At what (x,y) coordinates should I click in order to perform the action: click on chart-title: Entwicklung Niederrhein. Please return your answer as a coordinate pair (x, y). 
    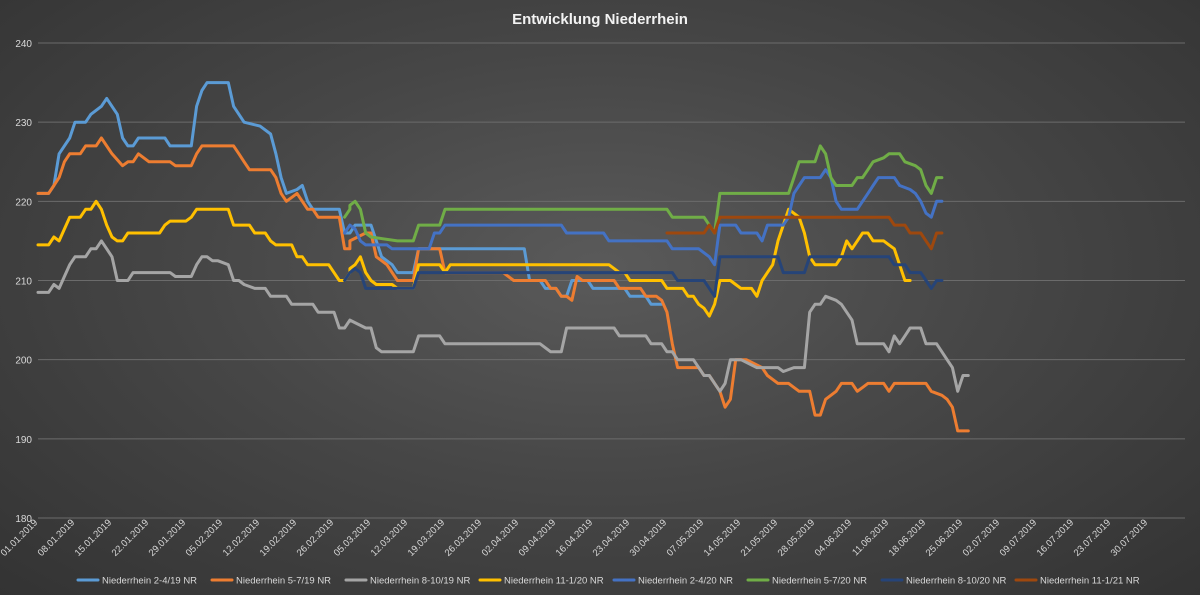
    Looking at the image, I should click on (600, 19).